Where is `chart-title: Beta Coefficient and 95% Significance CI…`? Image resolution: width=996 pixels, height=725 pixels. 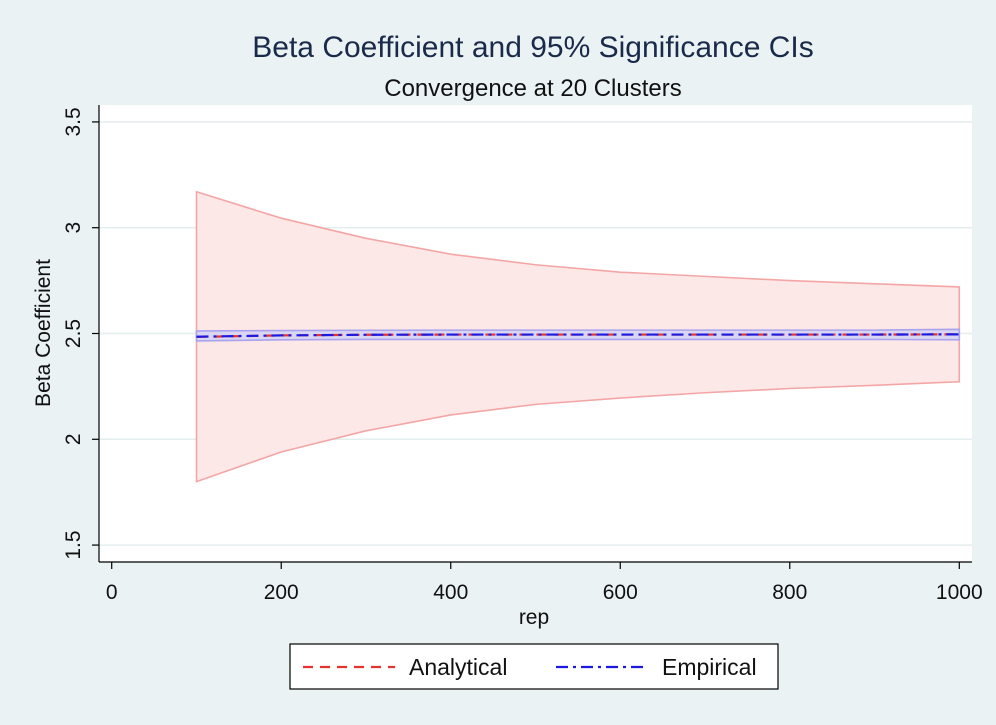 chart-title: Beta Coefficient and 95% Significance CI… is located at coordinates (532, 47).